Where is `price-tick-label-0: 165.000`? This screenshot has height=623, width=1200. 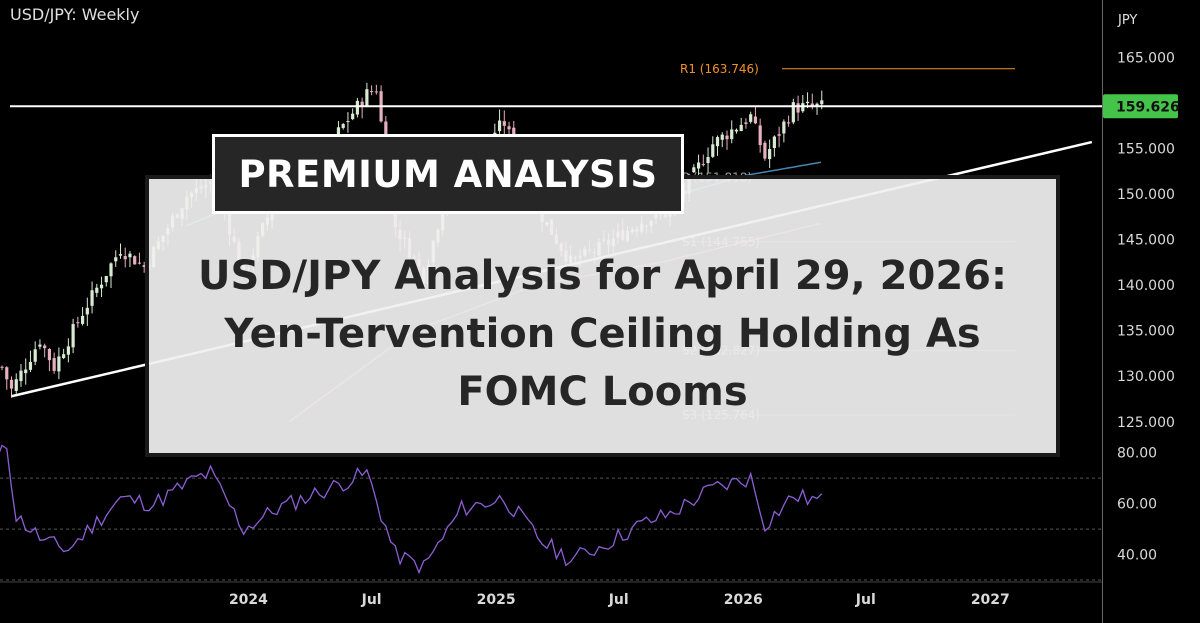
price-tick-label-0: 165.000 is located at coordinates (1146, 58).